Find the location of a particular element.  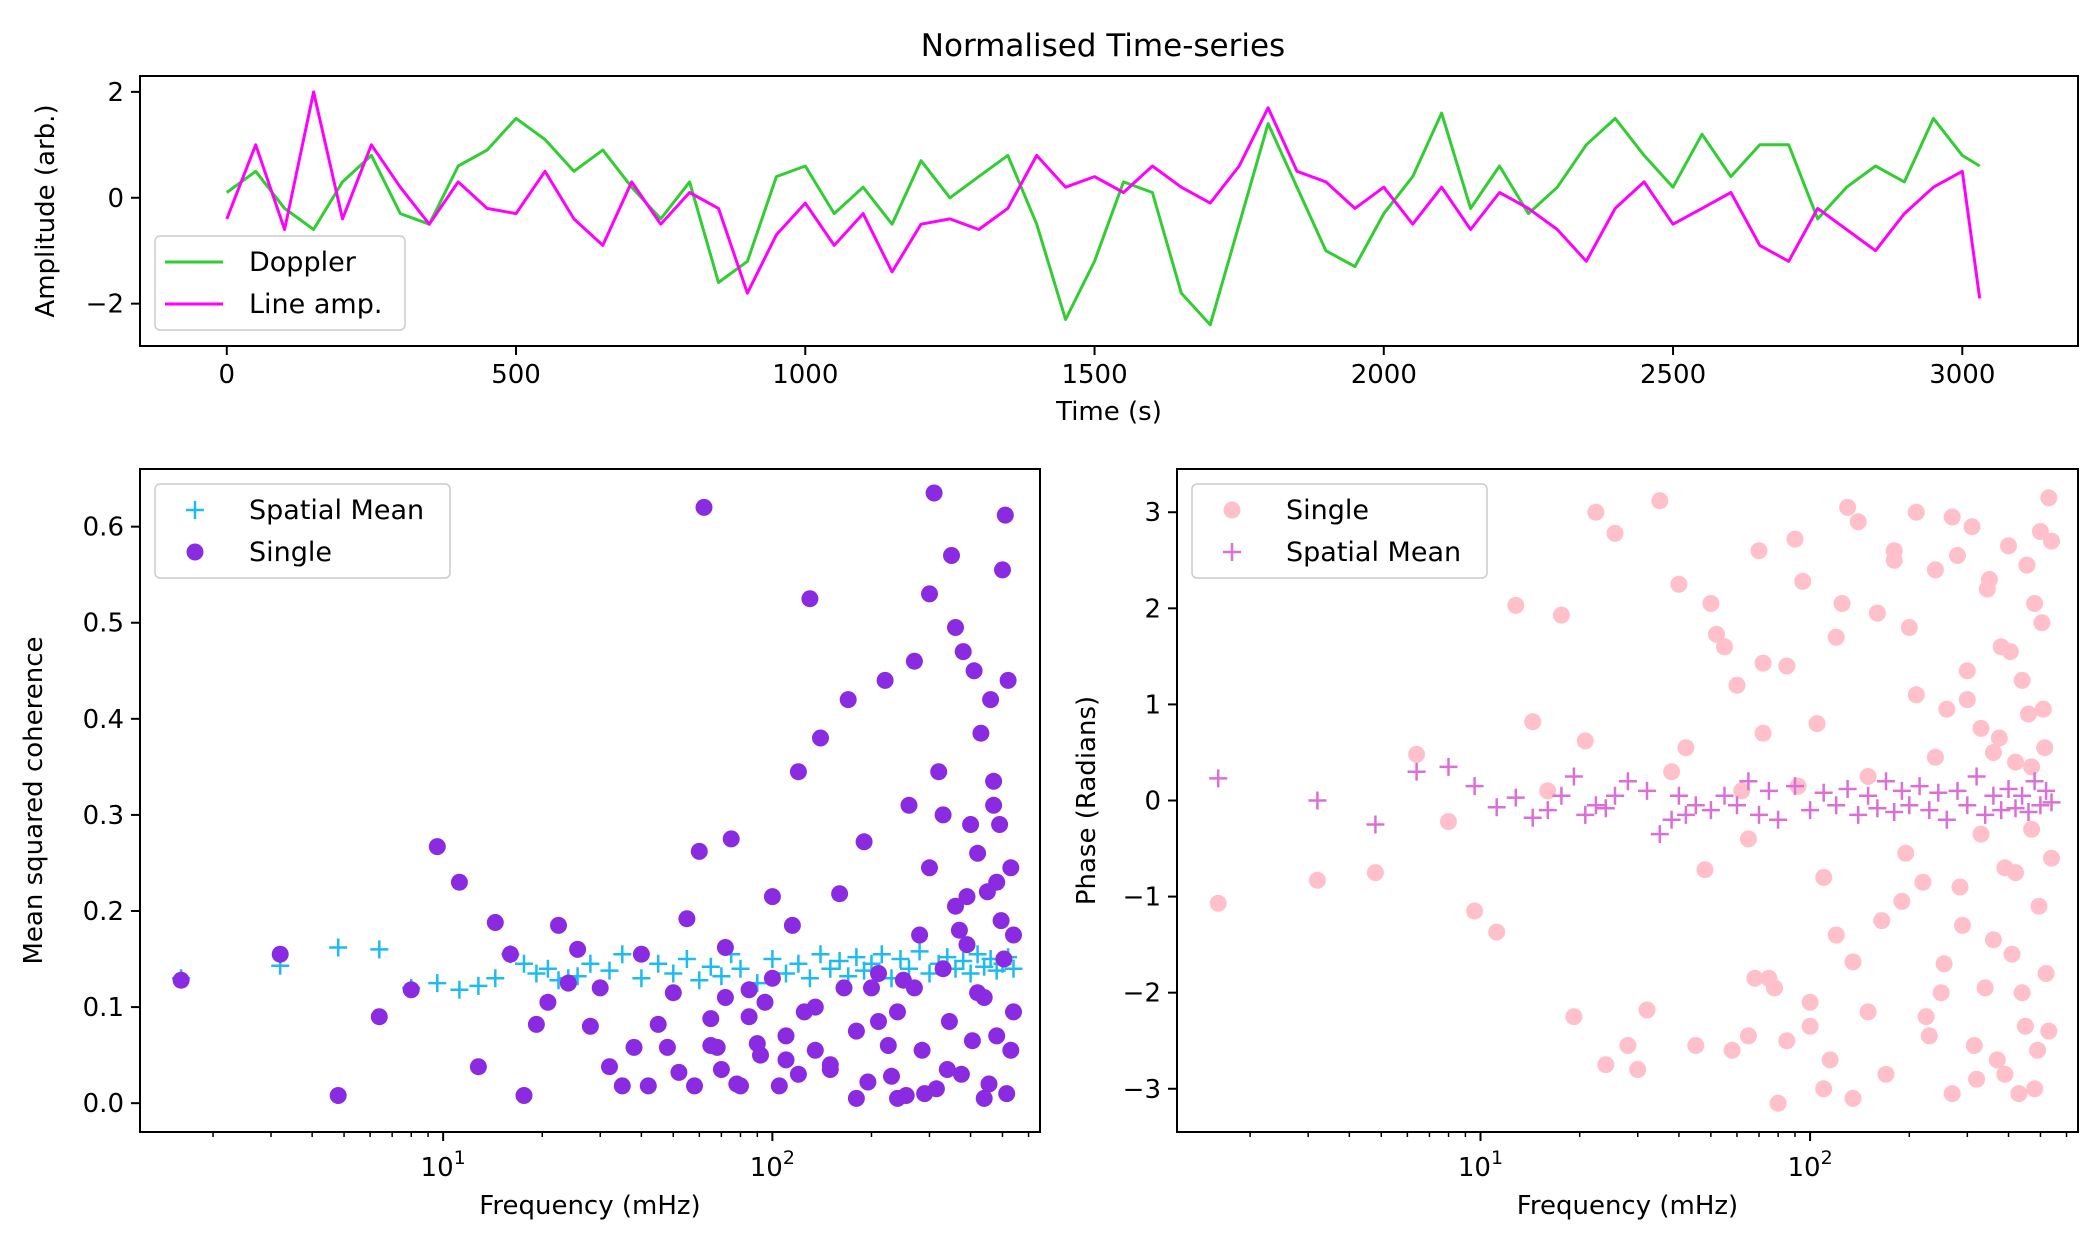

timeseries-title: Normalised Time-series is located at coordinates (1103, 46).